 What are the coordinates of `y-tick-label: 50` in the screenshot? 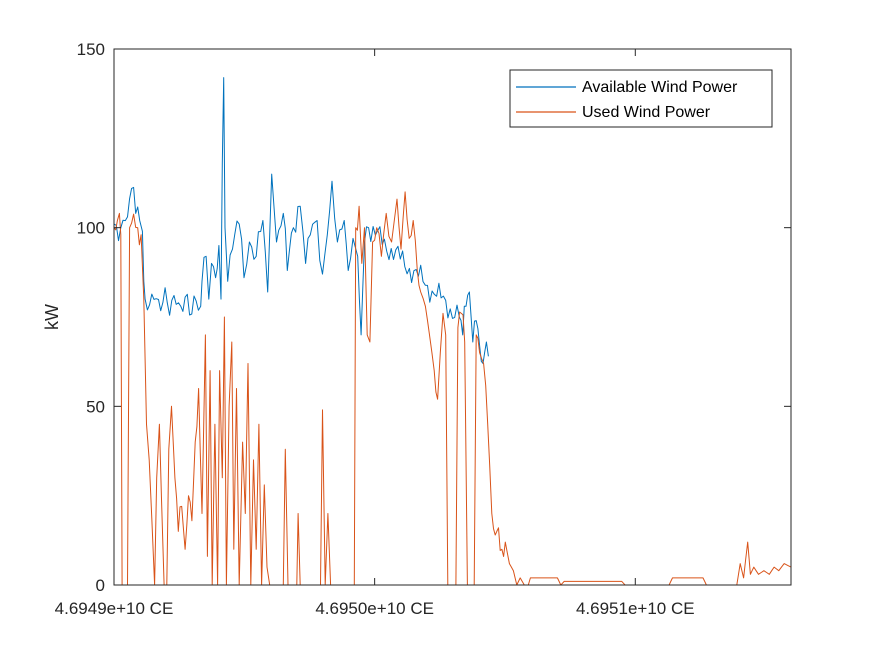 It's located at (95, 406).